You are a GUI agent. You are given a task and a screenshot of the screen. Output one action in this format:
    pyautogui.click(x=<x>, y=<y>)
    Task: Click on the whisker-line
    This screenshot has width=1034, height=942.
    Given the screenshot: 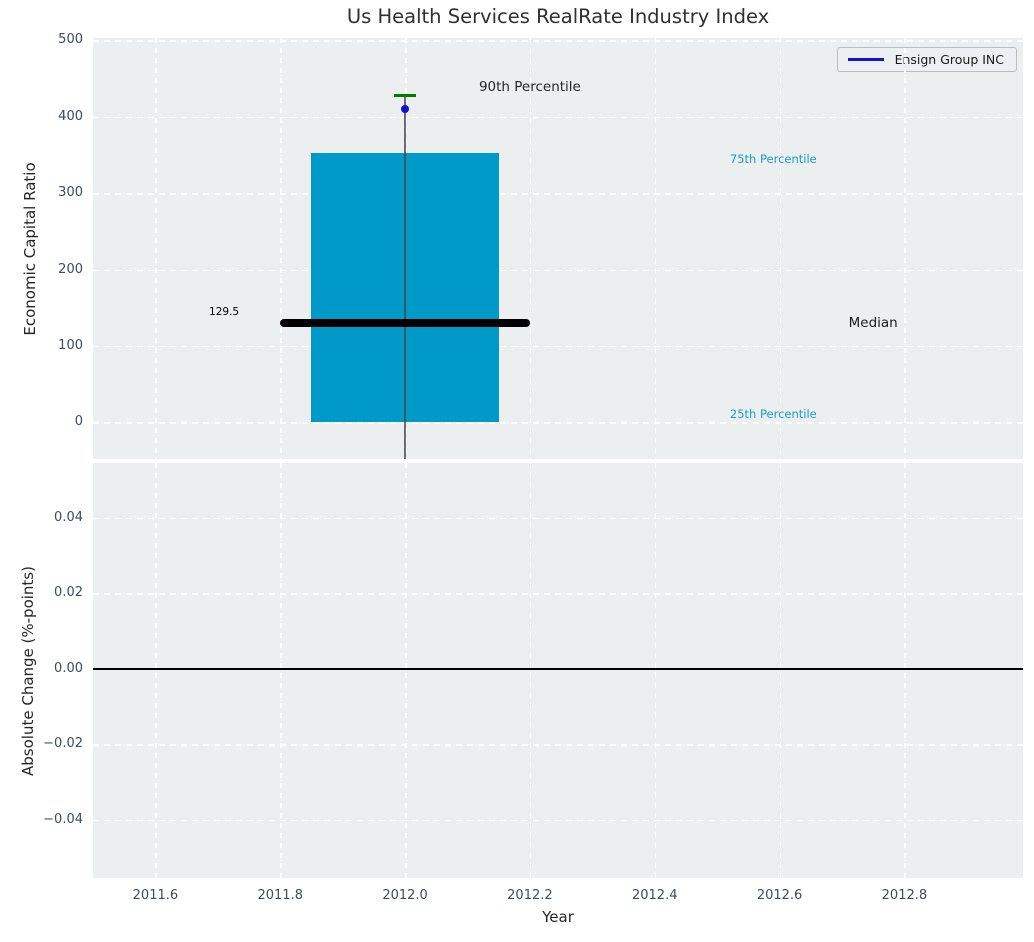 What is the action you would take?
    pyautogui.click(x=405, y=277)
    